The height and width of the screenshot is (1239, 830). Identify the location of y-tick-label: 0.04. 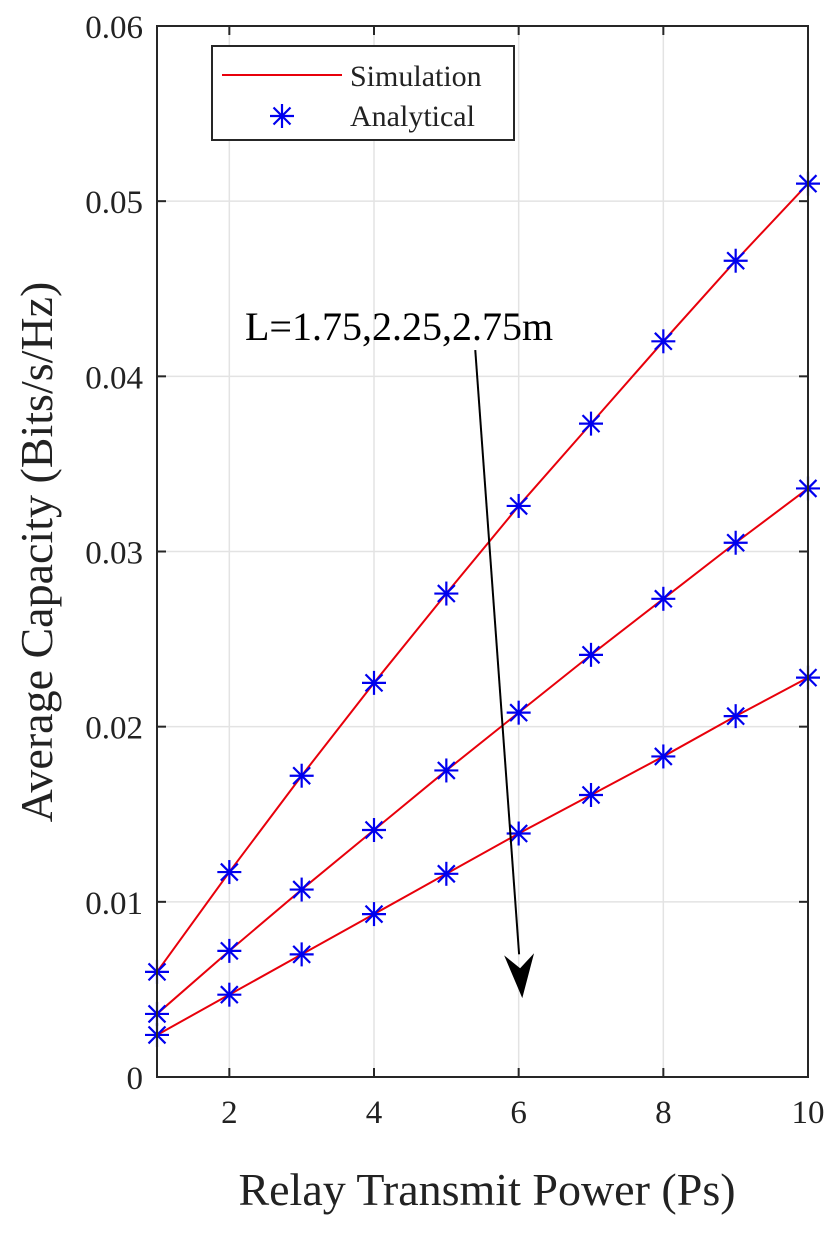
(114, 378).